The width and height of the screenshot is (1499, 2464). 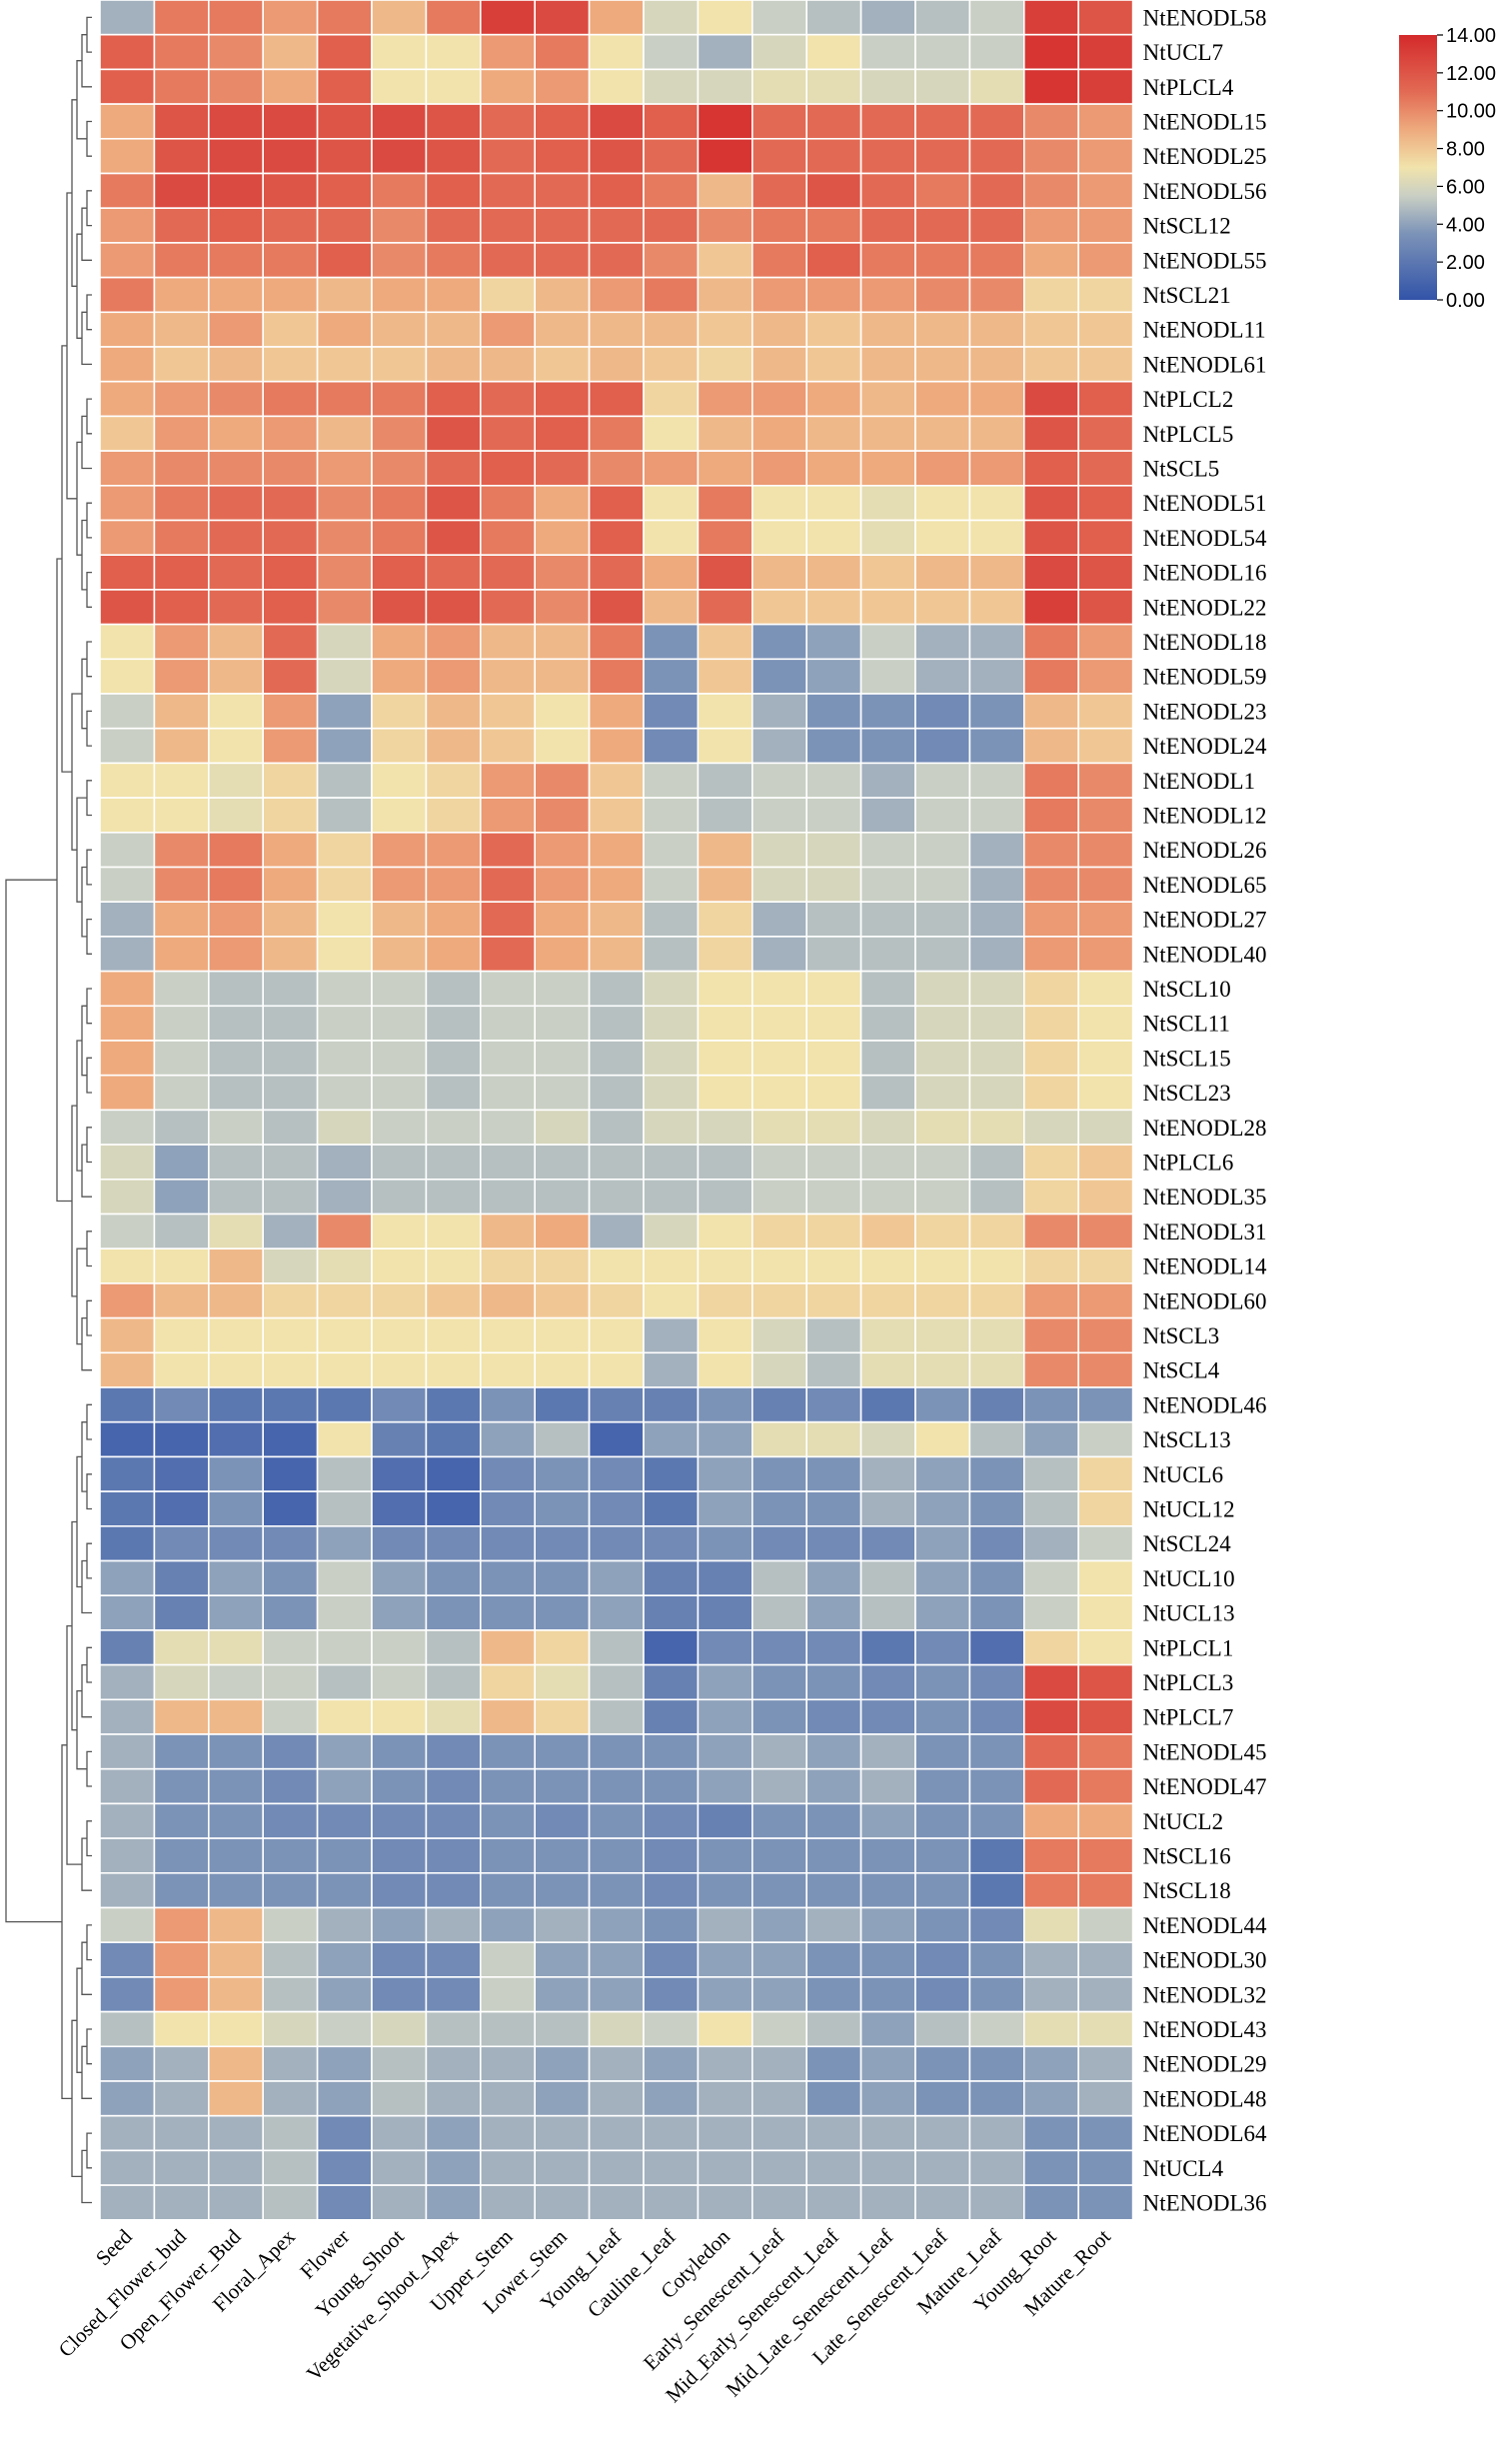 What do you see at coordinates (1188, 1162) in the screenshot?
I see `row-label: NtPLCL6` at bounding box center [1188, 1162].